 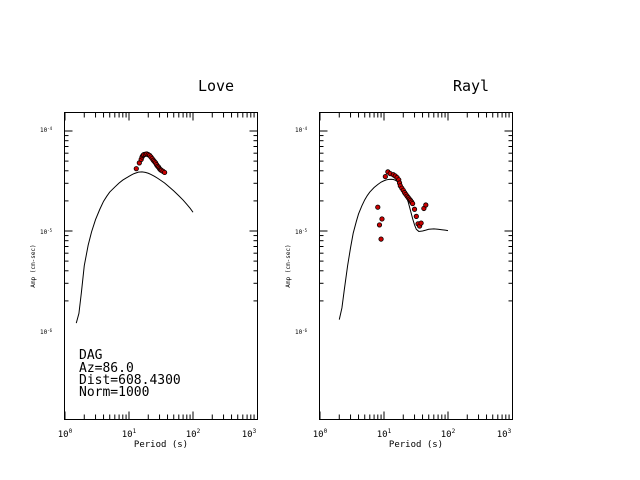 What do you see at coordinates (471, 86) in the screenshot?
I see `rayl-title: Rayl` at bounding box center [471, 86].